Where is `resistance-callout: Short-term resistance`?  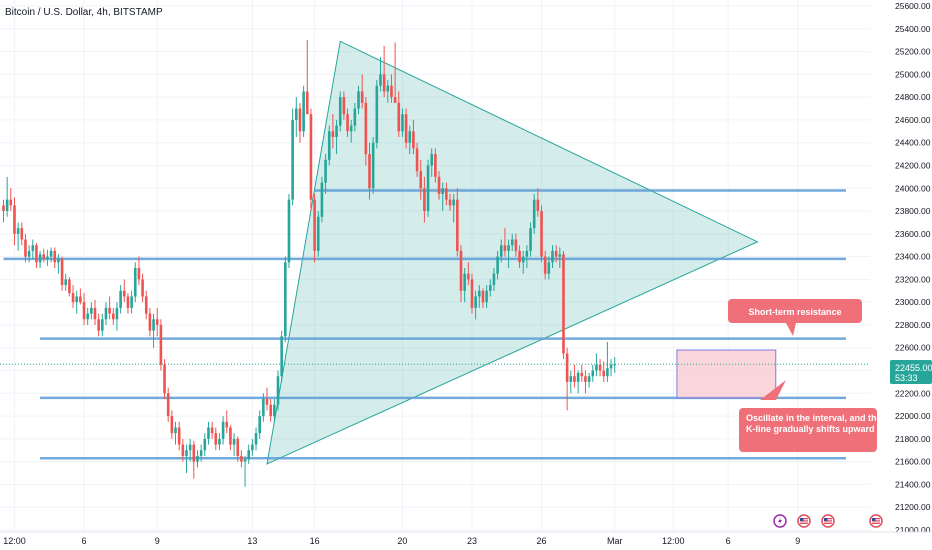 resistance-callout: Short-term resistance is located at coordinates (795, 317).